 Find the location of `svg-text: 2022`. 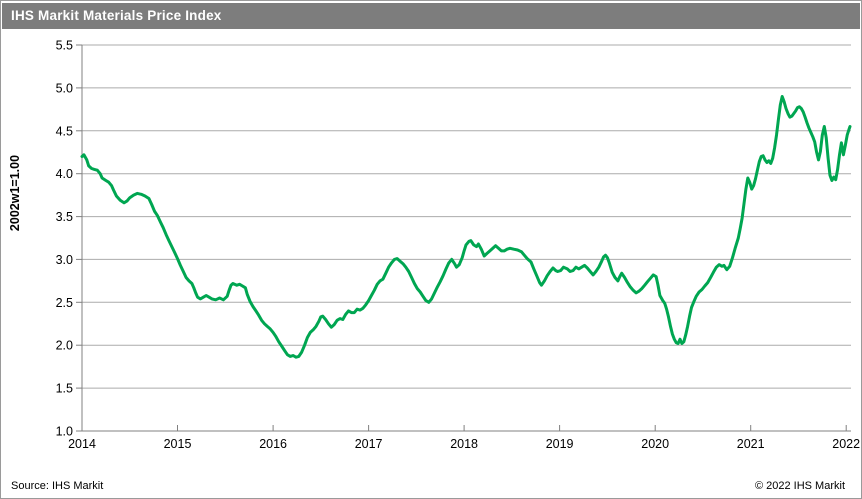

svg-text: 2022 is located at coordinates (846, 444).